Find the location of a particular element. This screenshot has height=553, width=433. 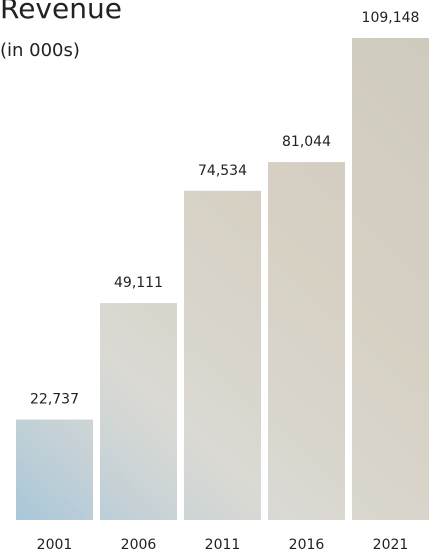

x-tick-label: 2006 is located at coordinates (139, 545).